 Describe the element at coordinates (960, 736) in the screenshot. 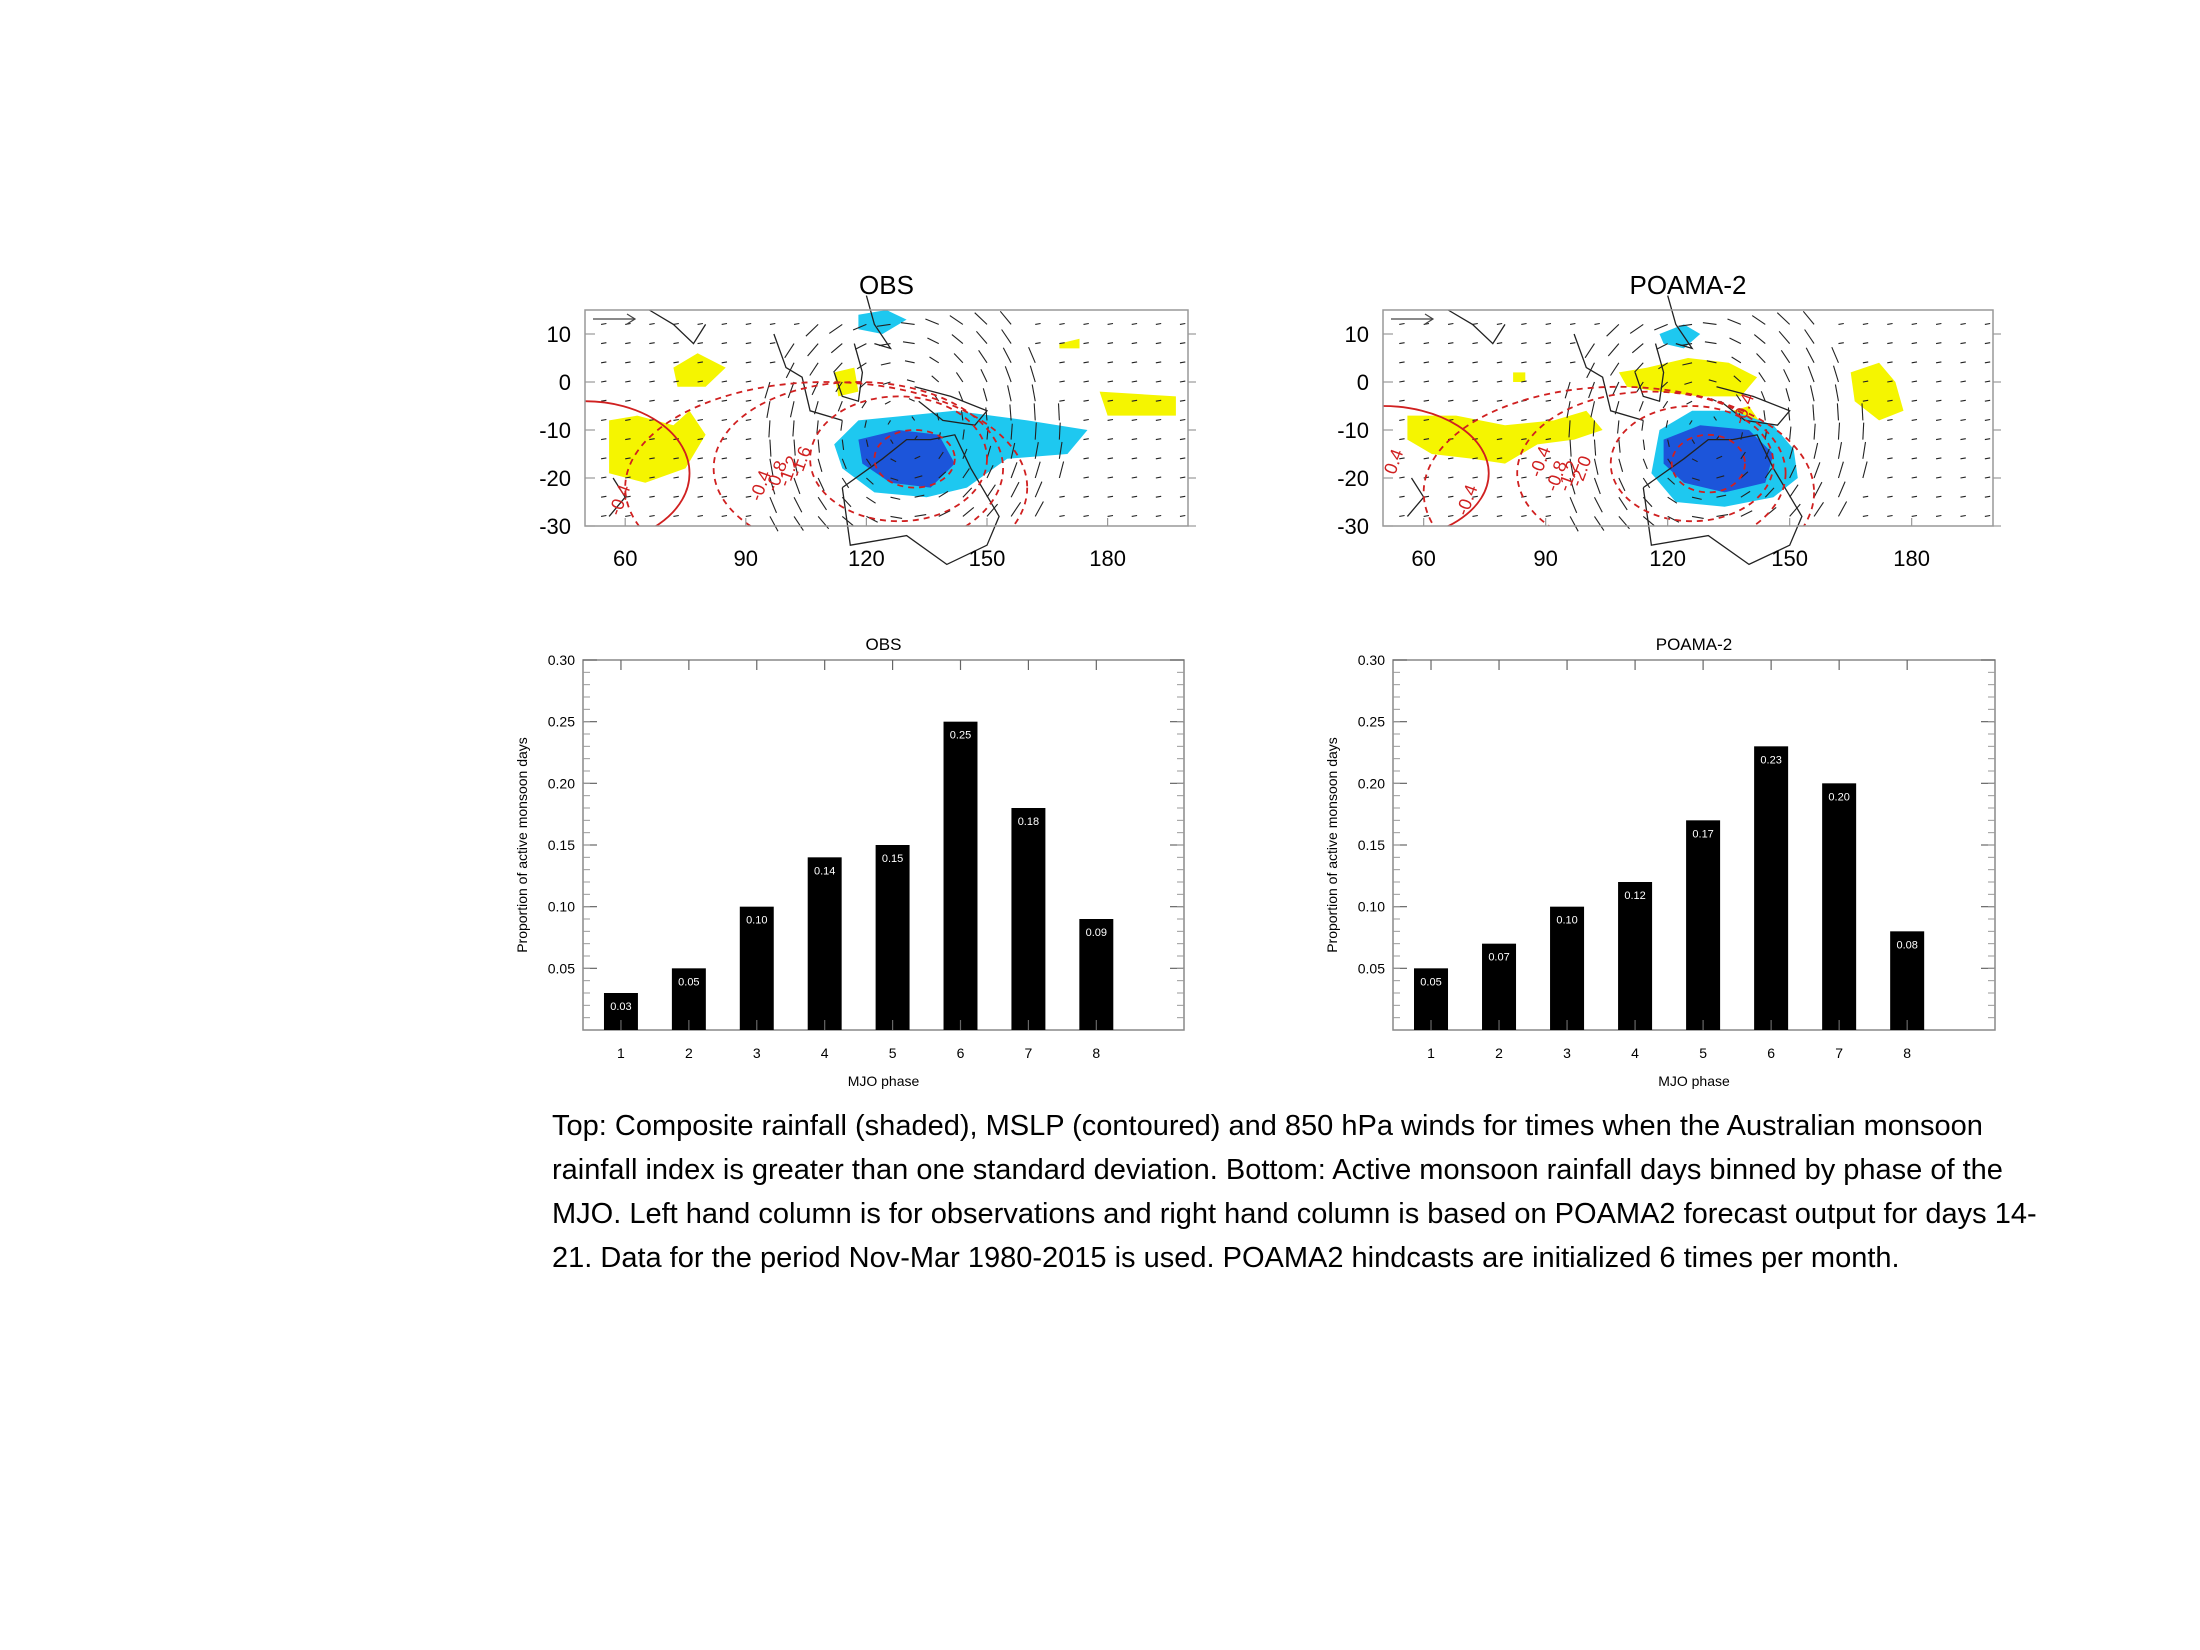

I see `bar-value-label: 0.25` at that location.